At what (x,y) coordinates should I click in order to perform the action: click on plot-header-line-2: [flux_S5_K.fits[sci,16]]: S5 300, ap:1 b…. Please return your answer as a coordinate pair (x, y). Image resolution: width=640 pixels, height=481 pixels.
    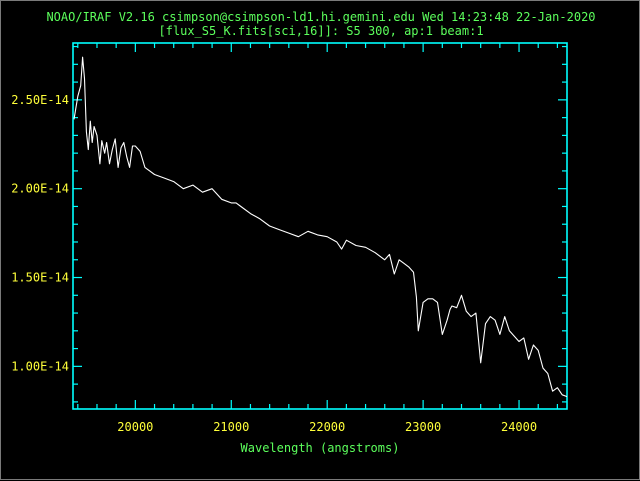
    Looking at the image, I should click on (321, 31).